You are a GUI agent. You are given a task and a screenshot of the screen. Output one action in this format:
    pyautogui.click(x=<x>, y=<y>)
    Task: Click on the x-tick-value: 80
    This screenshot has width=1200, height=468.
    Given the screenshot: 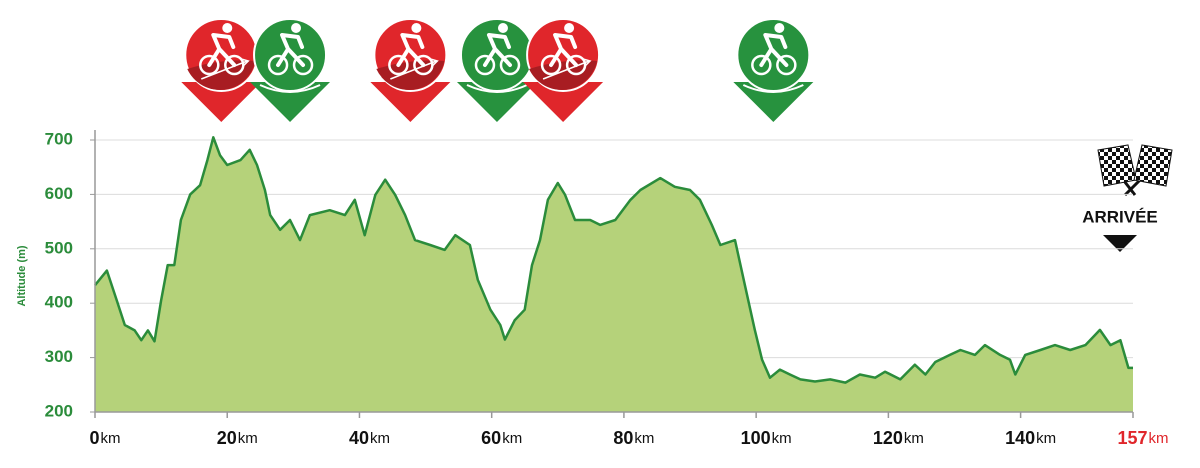 What is the action you would take?
    pyautogui.click(x=623, y=438)
    